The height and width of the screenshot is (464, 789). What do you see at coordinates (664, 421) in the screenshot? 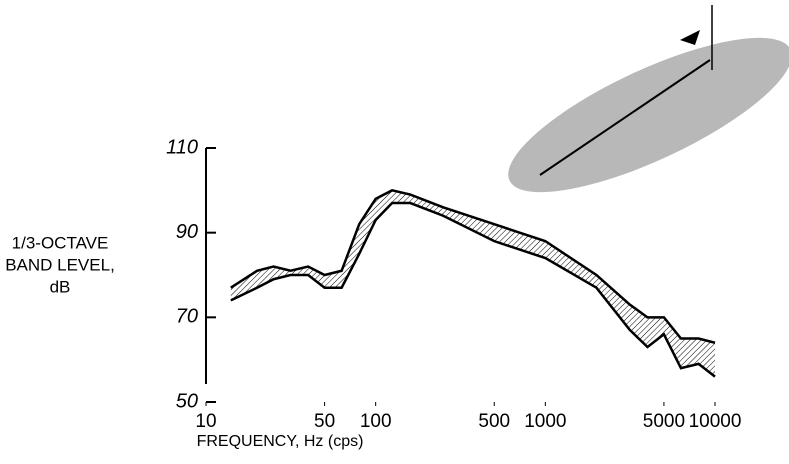
I see `x-tick-label: 5000` at bounding box center [664, 421].